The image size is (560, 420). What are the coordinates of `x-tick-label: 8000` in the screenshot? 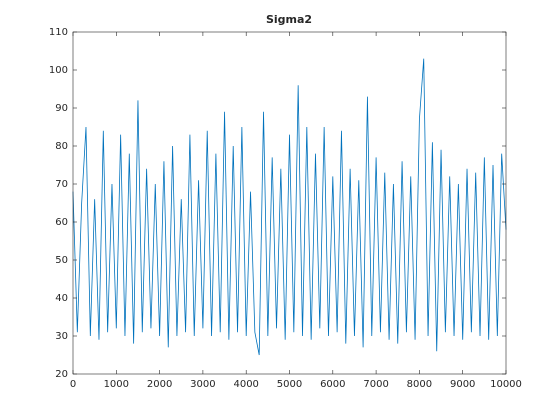 It's located at (419, 384).